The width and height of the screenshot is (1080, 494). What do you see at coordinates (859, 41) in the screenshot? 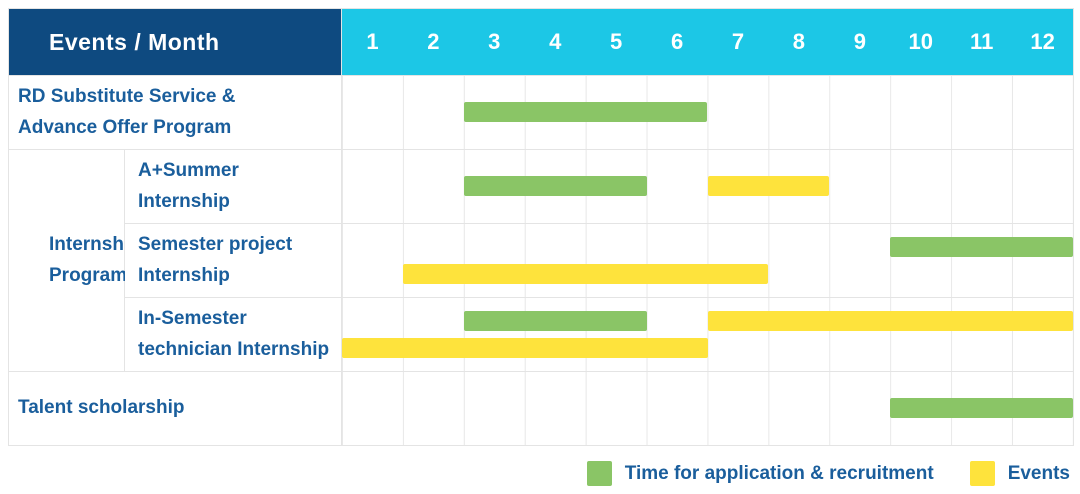
I see `month-label-9: 9` at bounding box center [859, 41].